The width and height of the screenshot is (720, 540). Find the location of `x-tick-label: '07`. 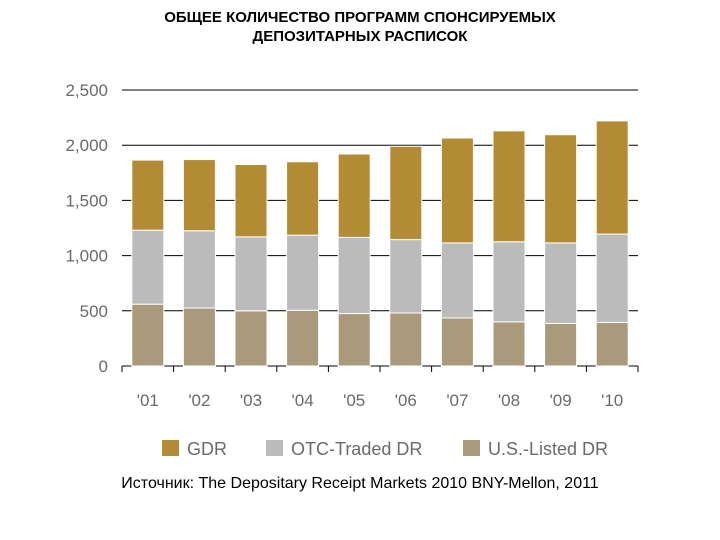

x-tick-label: '07 is located at coordinates (457, 400).